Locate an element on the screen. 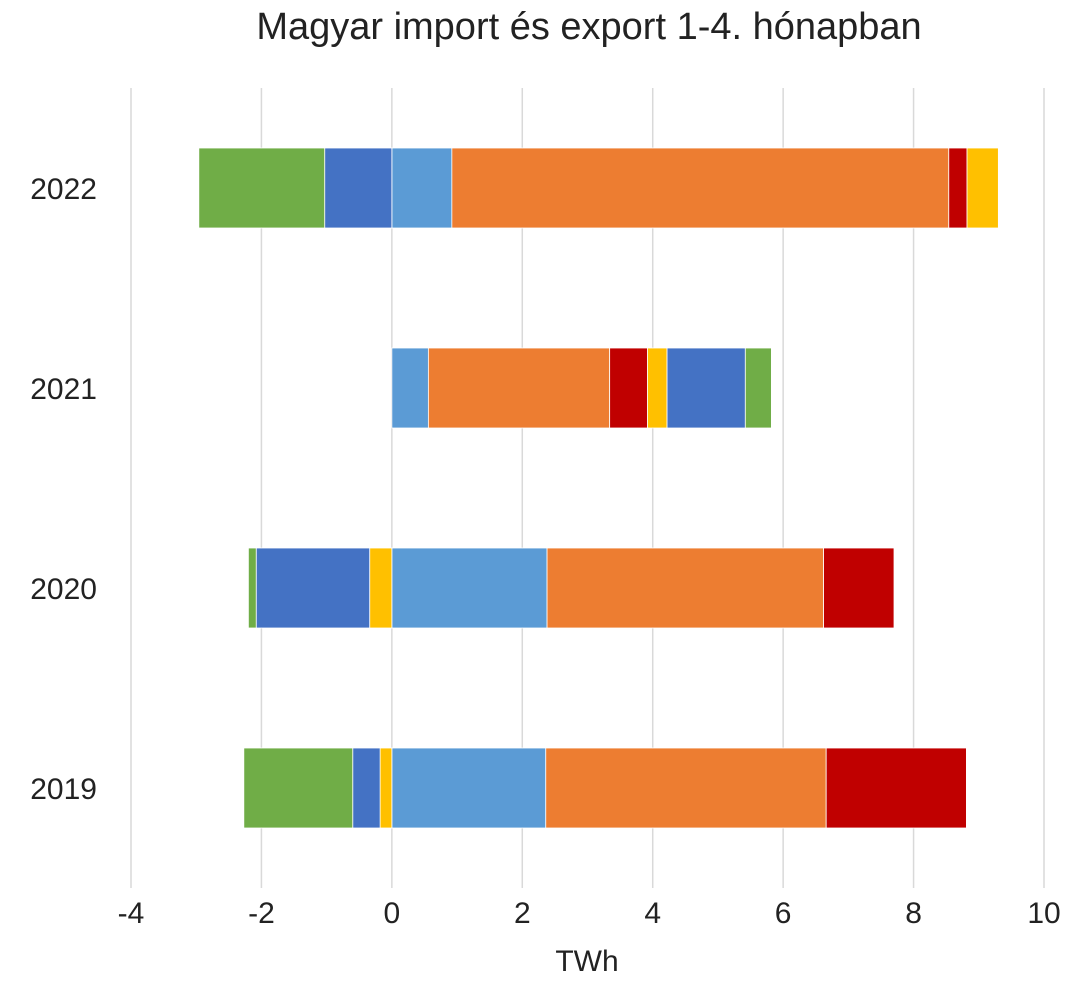 This screenshot has width=1089, height=1004. chart-title: Magyar import és export 1-4. hónapban is located at coordinates (589, 27).